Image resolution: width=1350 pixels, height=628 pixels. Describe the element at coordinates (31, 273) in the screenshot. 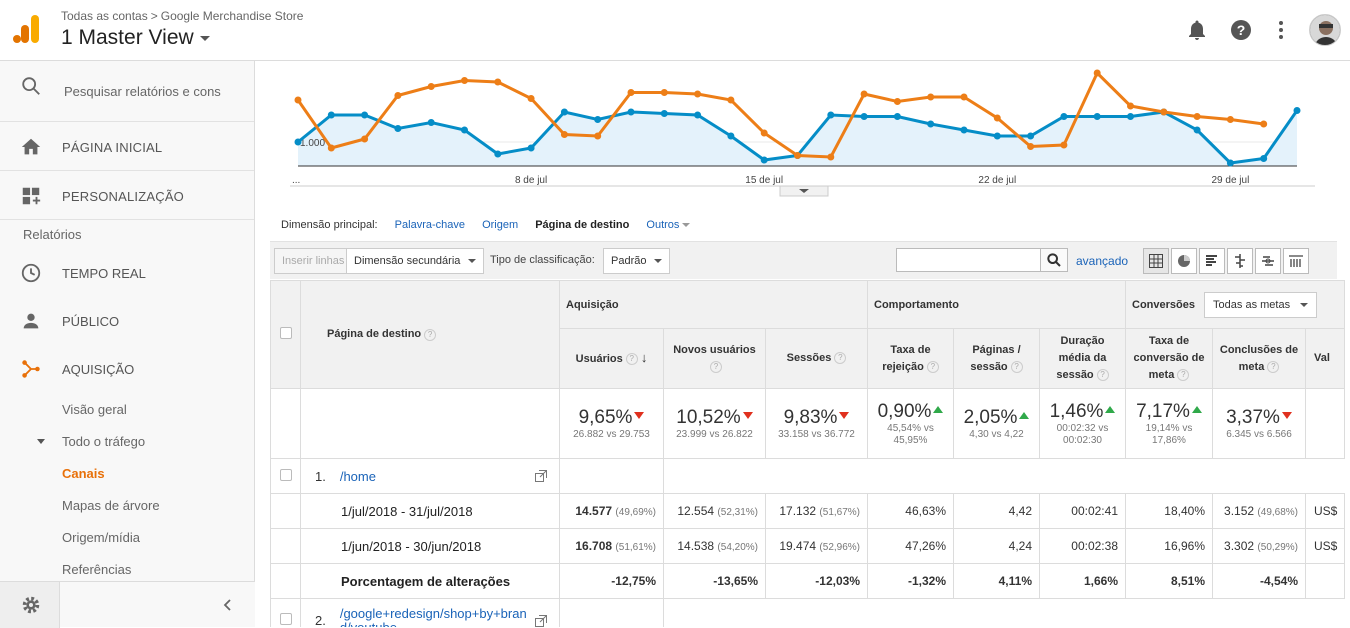

I see `clock-icon` at that location.